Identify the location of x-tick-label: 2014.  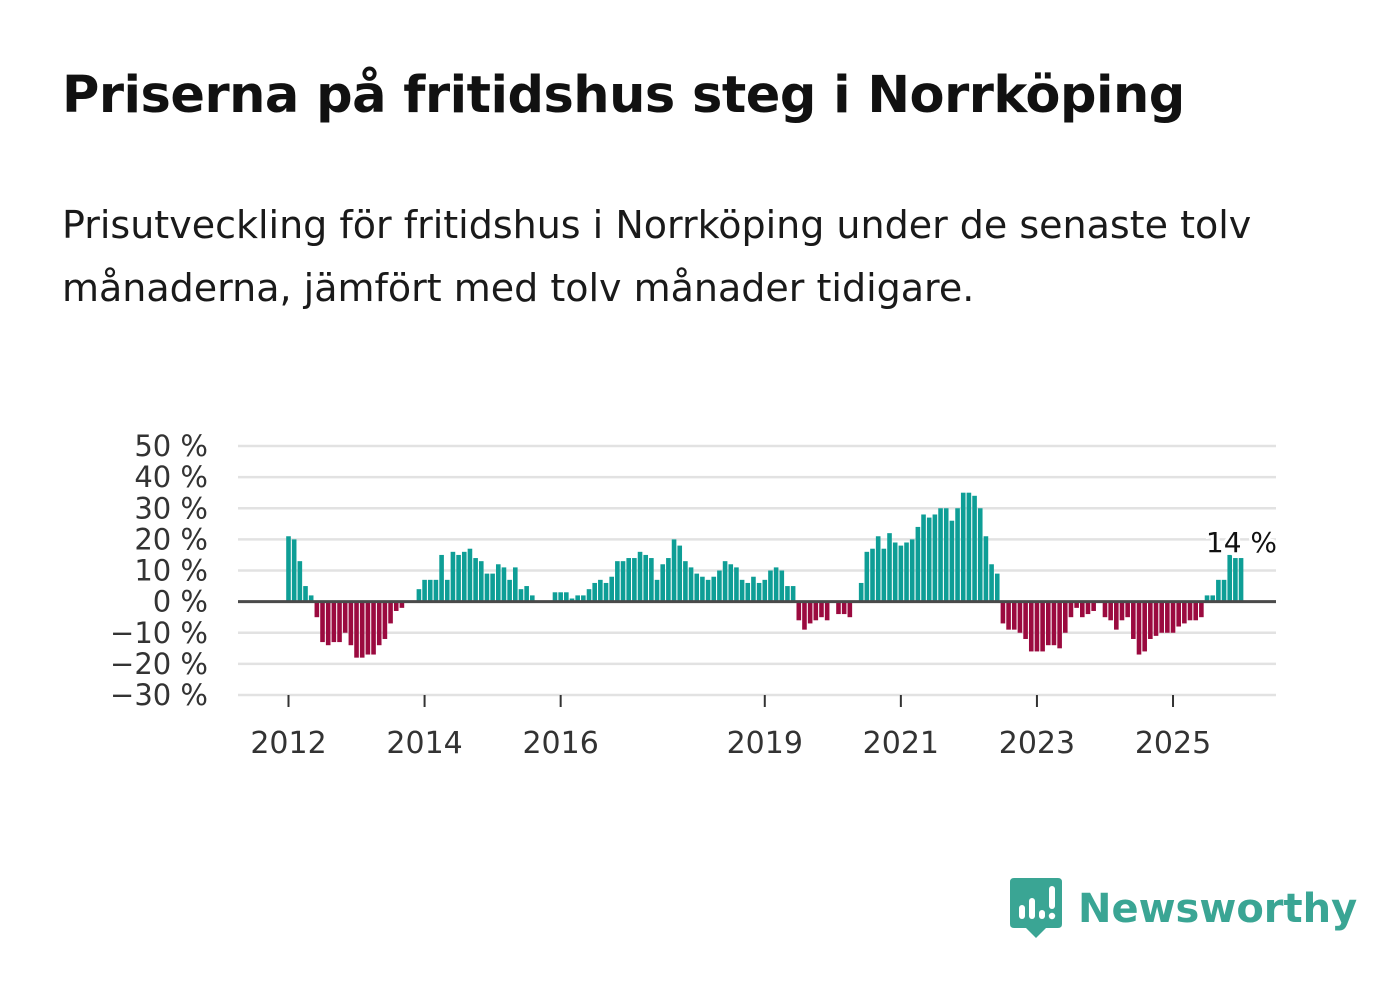
(424, 743).